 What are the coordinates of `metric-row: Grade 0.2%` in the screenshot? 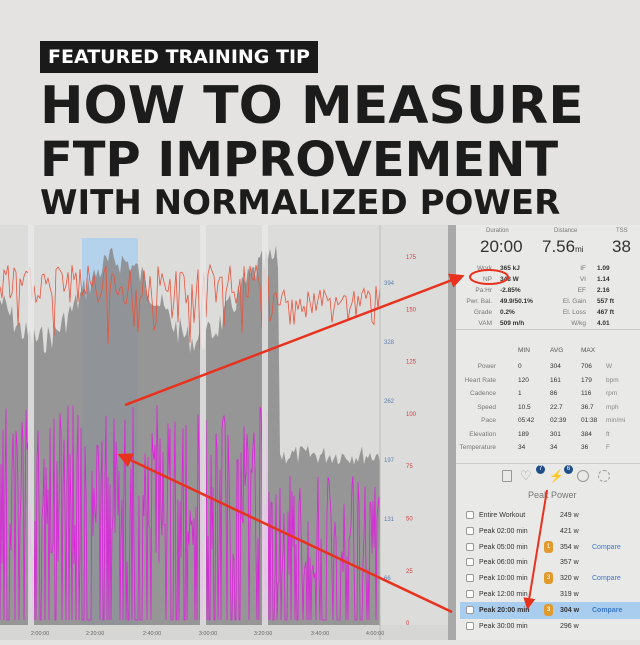 It's located at (494, 312).